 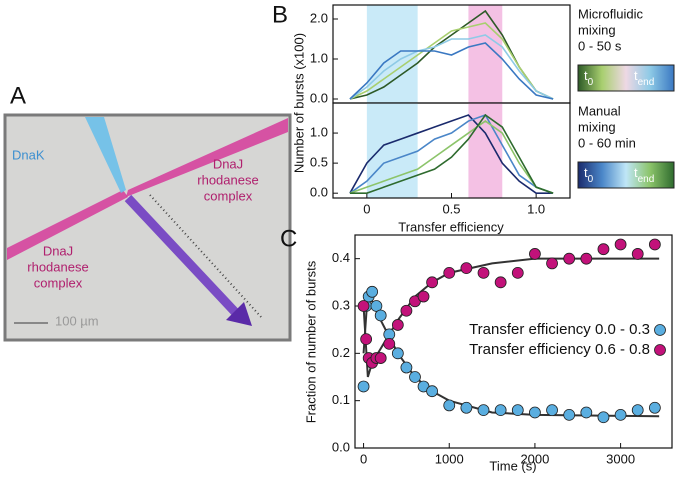 I want to click on annotation: Microfluidic, so click(x=611, y=13).